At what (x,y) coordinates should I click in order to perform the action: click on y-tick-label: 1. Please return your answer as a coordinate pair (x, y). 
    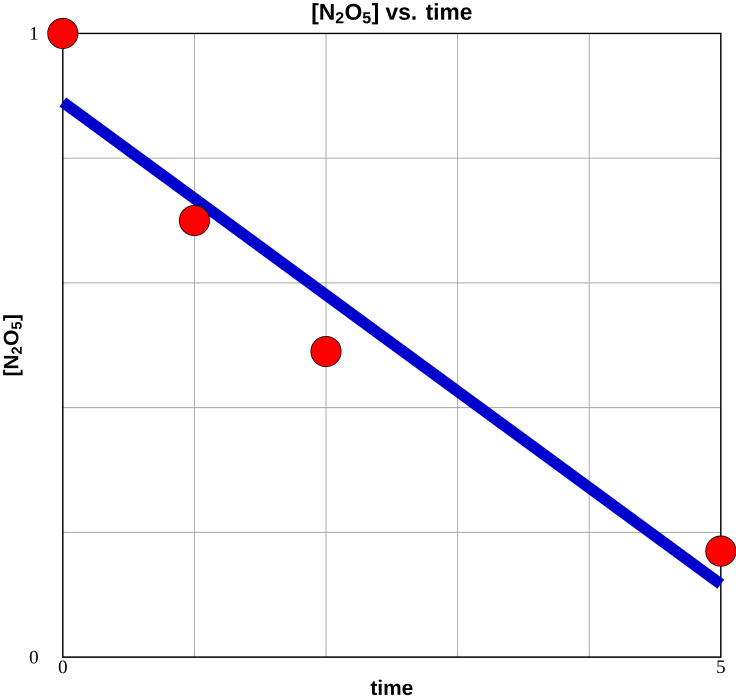
    Looking at the image, I should click on (34, 33).